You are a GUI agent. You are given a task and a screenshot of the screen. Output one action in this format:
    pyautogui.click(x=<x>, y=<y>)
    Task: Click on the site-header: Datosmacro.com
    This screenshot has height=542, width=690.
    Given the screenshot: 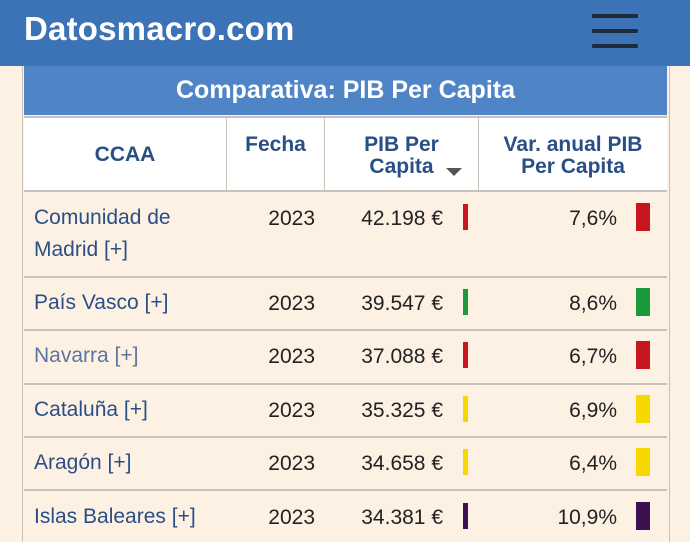 What is the action you would take?
    pyautogui.click(x=345, y=33)
    